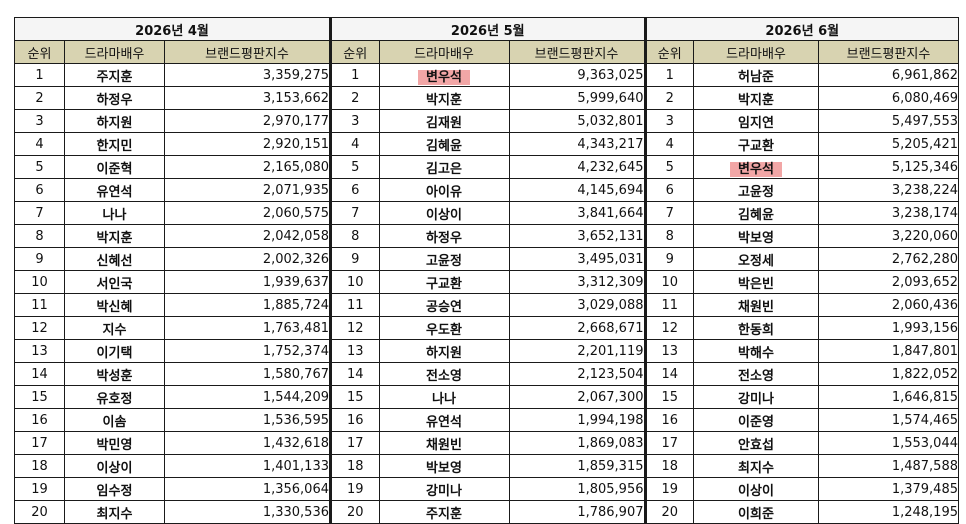  What do you see at coordinates (888, 236) in the screenshot?
I see `index-value-cell: 3,220,060` at bounding box center [888, 236].